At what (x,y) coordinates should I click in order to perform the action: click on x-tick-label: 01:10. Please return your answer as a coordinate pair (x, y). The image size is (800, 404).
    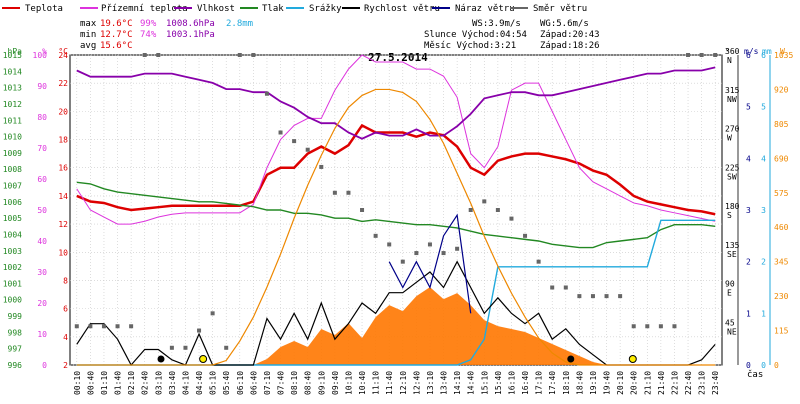
    Looking at the image, I should click on (104, 383).